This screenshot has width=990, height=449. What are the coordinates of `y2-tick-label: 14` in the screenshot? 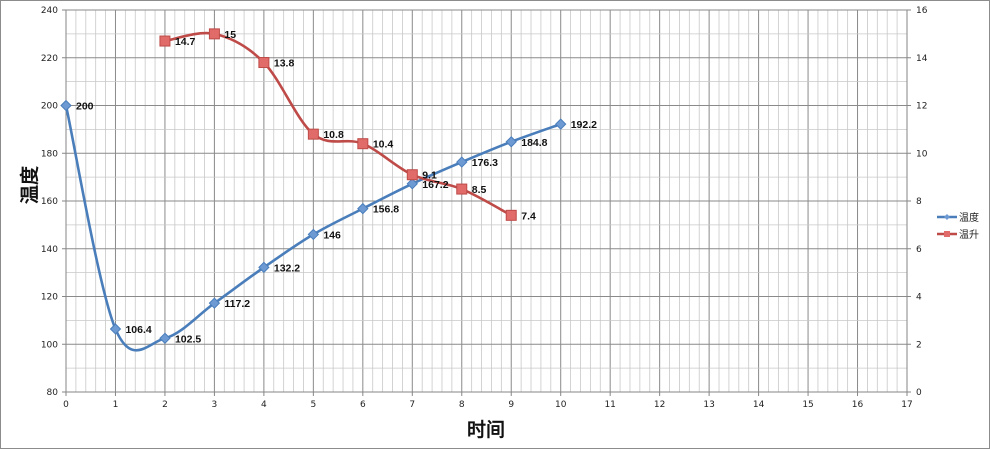 It's located at (922, 59).